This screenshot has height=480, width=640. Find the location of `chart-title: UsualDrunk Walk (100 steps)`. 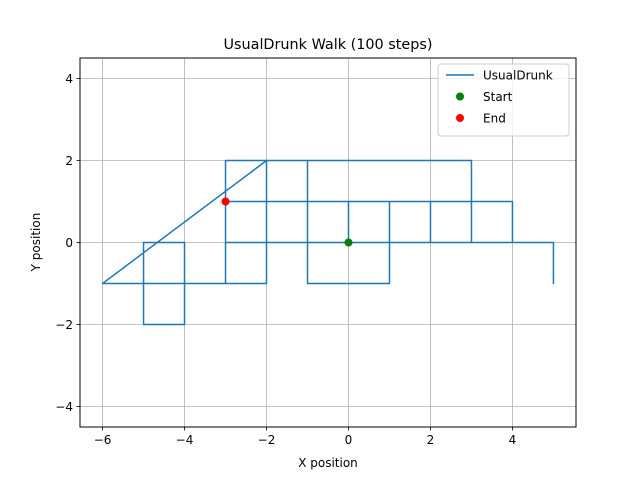

chart-title: UsualDrunk Walk (100 steps) is located at coordinates (327, 45).